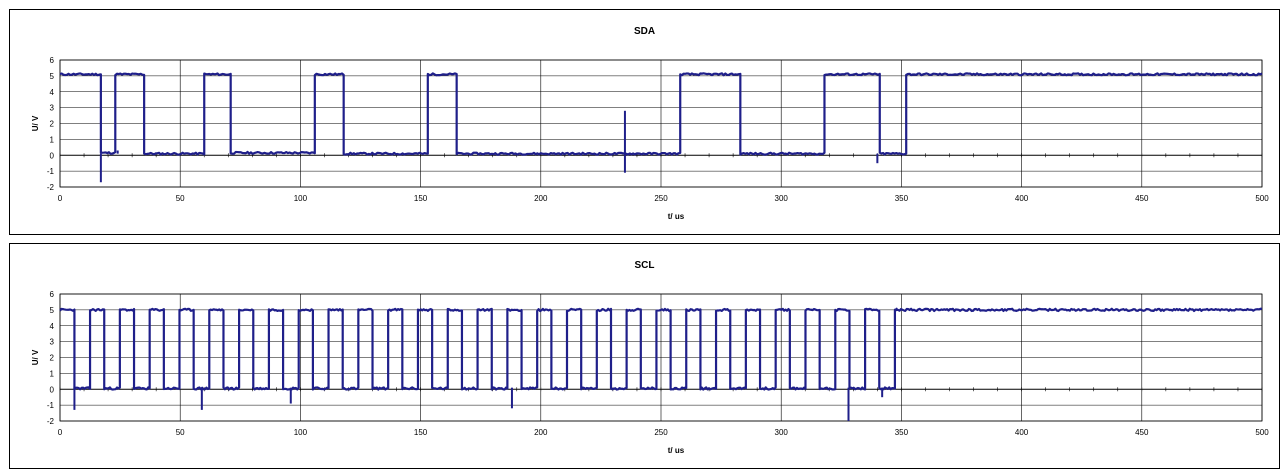 This screenshot has height=473, width=1287. I want to click on chart-title: SDA, so click(644, 31).